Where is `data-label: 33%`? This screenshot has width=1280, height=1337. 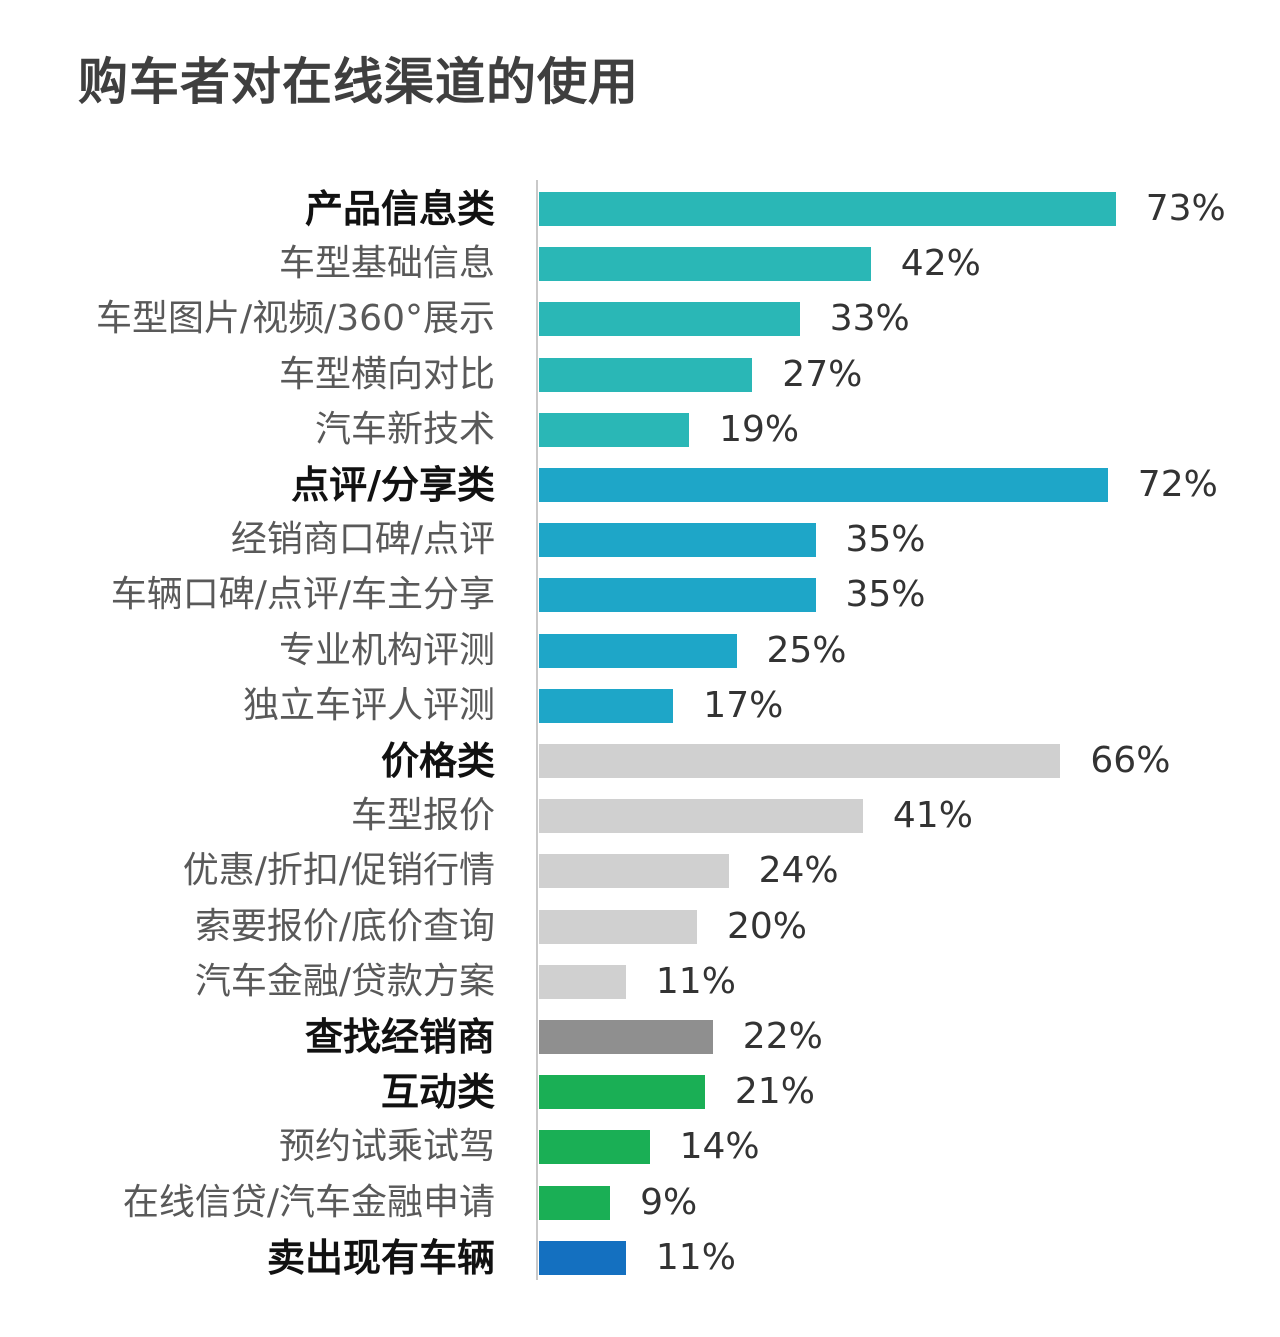
data-label: 33% is located at coordinates (869, 319).